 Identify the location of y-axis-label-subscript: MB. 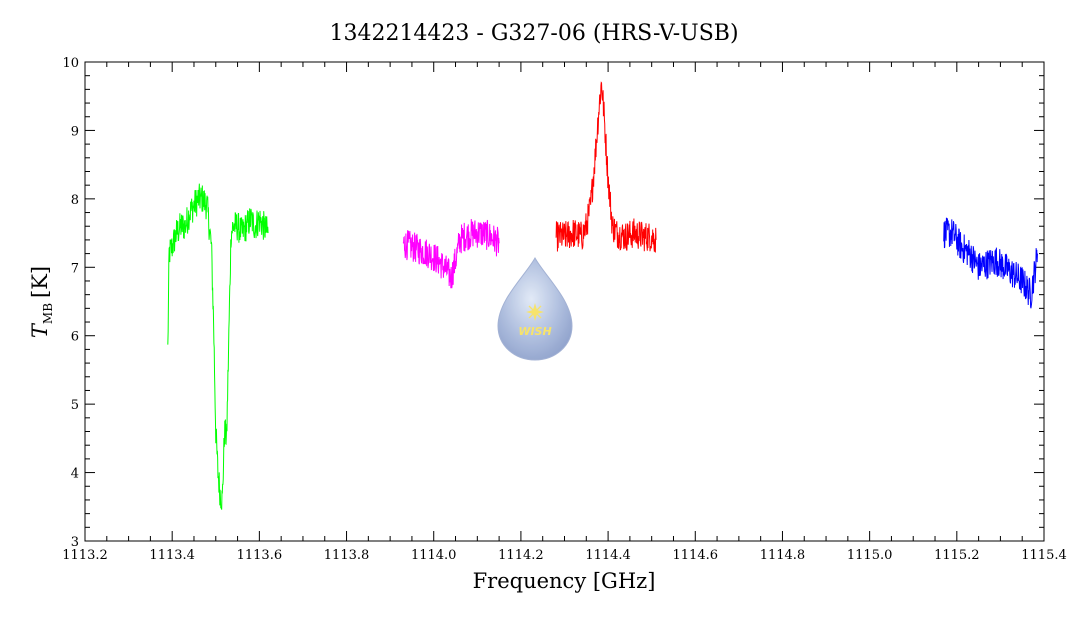
(48, 313).